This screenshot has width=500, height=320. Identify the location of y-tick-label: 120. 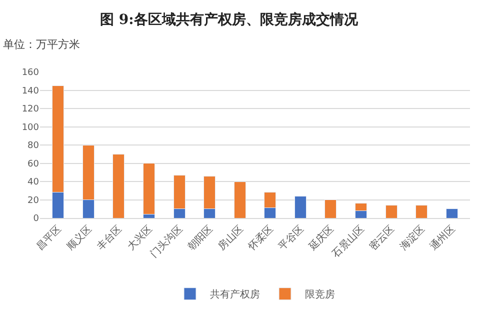
(31, 109).